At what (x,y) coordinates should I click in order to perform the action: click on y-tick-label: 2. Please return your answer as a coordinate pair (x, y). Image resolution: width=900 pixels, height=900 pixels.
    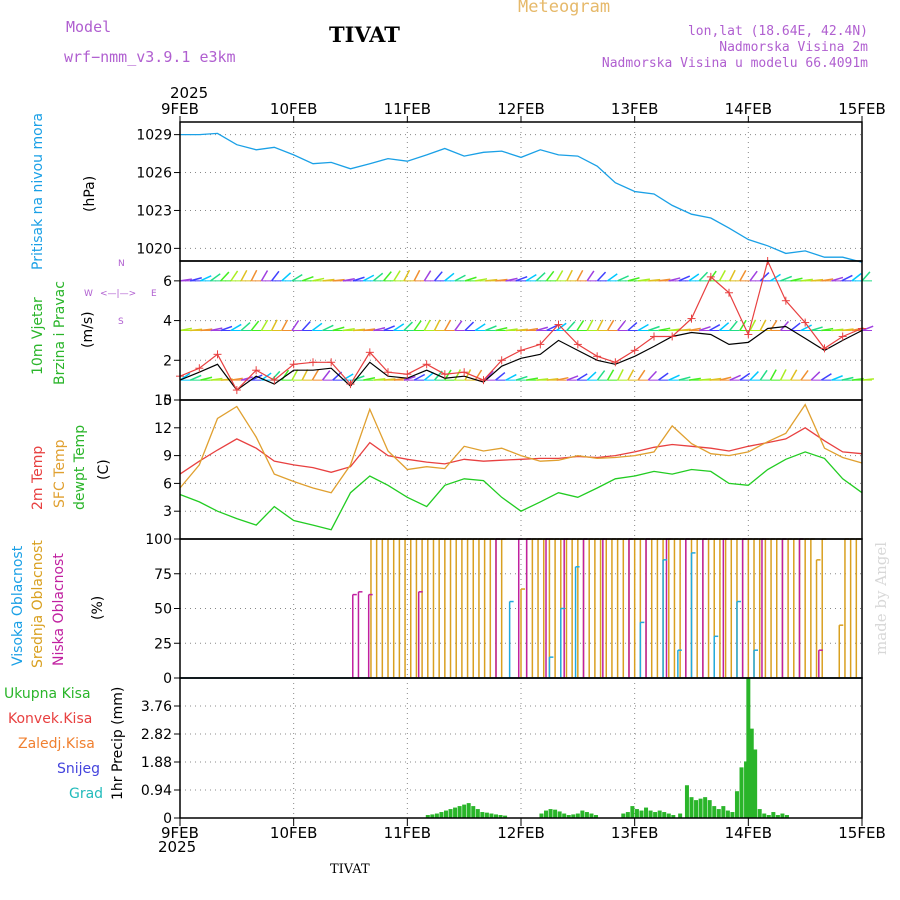
    Looking at the image, I should click on (167, 361).